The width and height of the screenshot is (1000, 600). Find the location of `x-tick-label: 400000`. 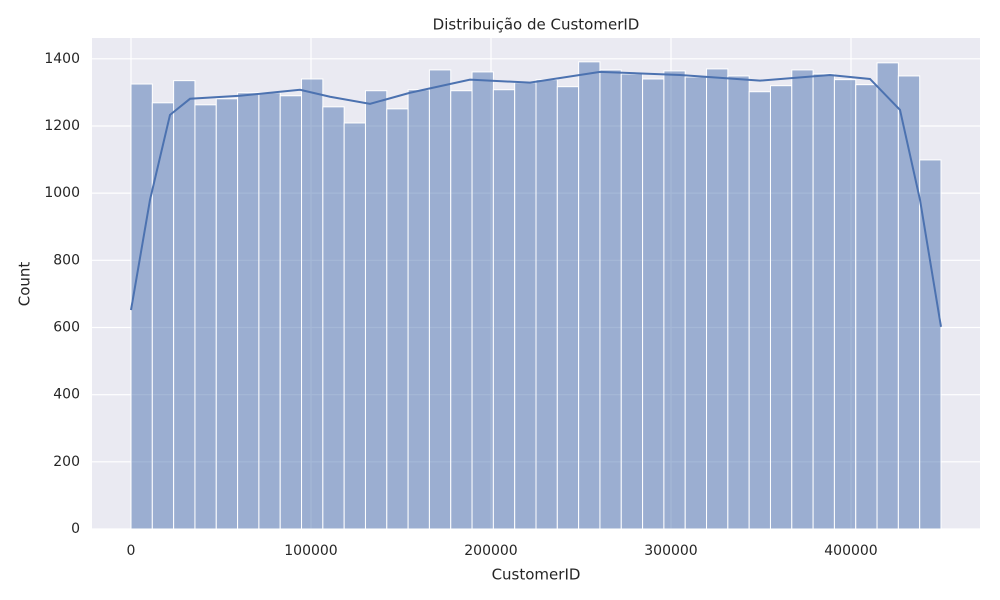

x-tick-label: 400000 is located at coordinates (850, 551).